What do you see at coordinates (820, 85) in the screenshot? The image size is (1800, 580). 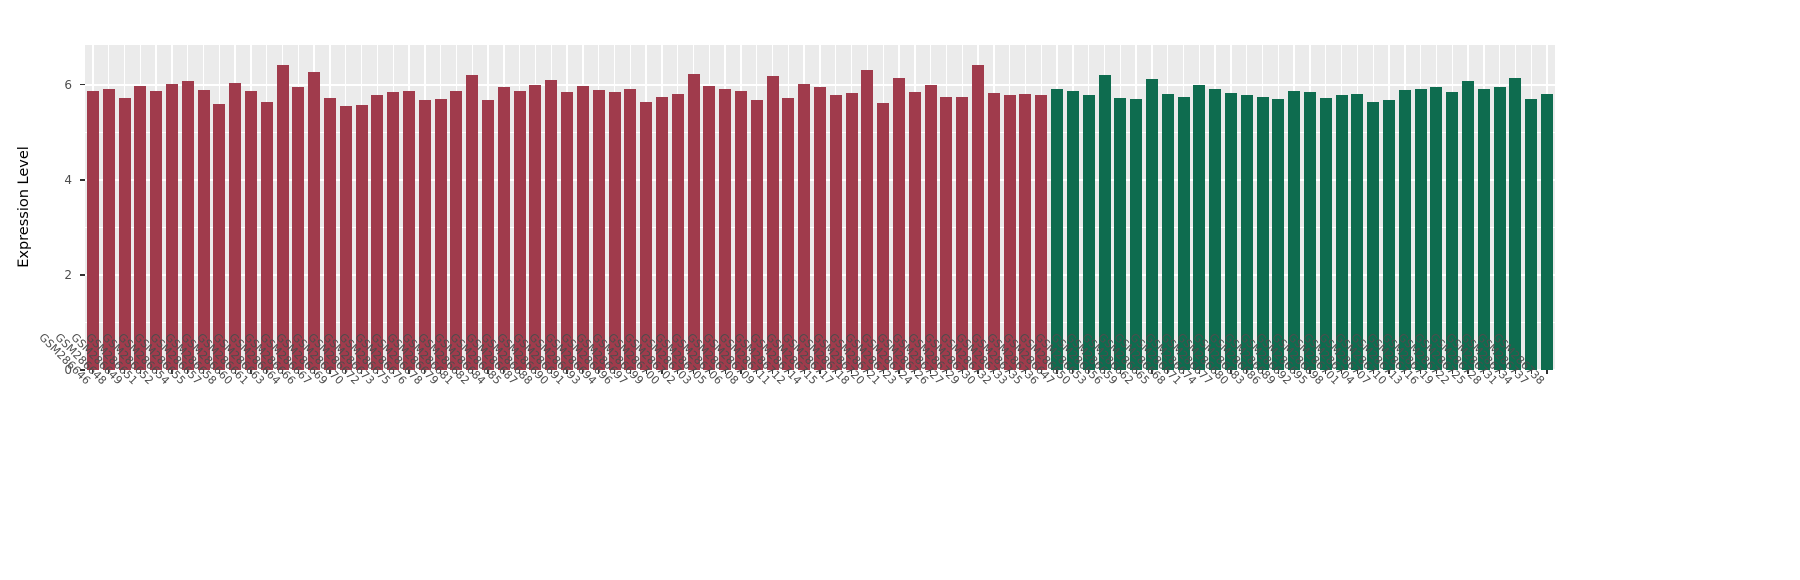 I see `grid-line-major` at bounding box center [820, 85].